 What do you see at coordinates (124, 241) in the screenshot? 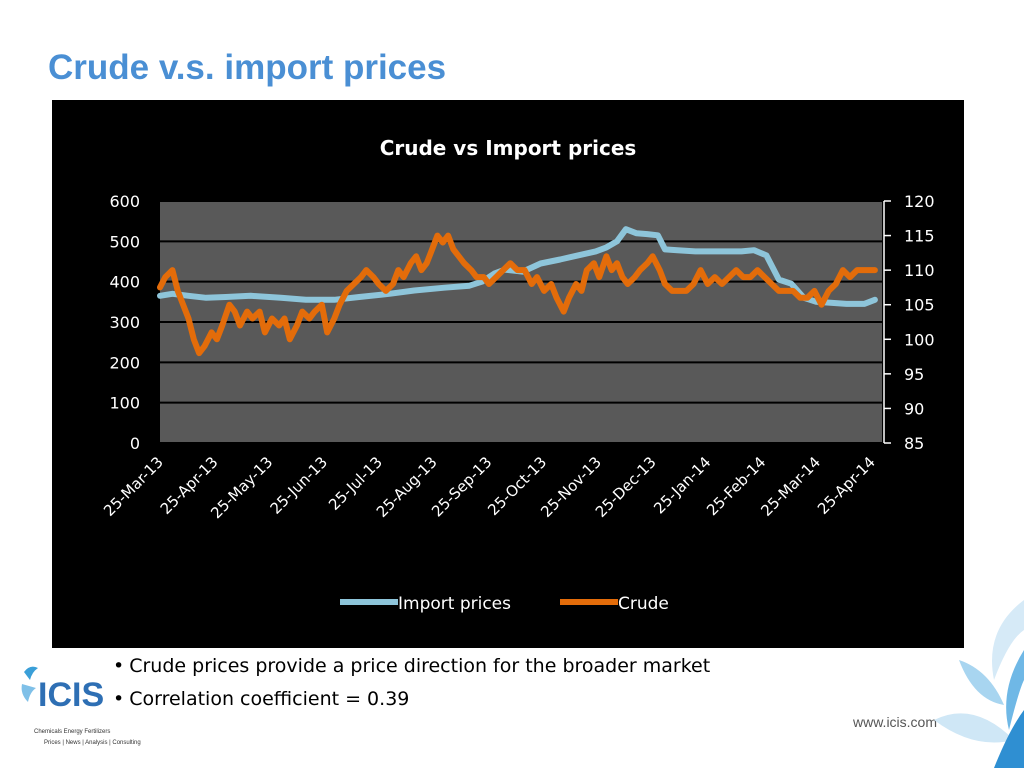
I see `y-left-tick-label: 500` at bounding box center [124, 241].